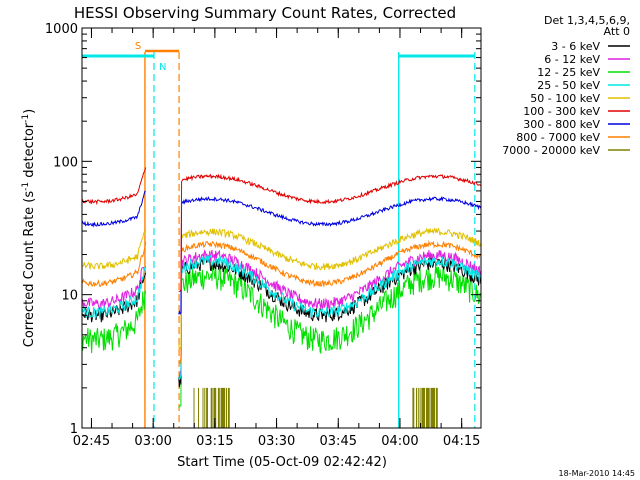 This screenshot has width=640, height=480. I want to click on legend-label: 25 - 50 keV, so click(568, 85).